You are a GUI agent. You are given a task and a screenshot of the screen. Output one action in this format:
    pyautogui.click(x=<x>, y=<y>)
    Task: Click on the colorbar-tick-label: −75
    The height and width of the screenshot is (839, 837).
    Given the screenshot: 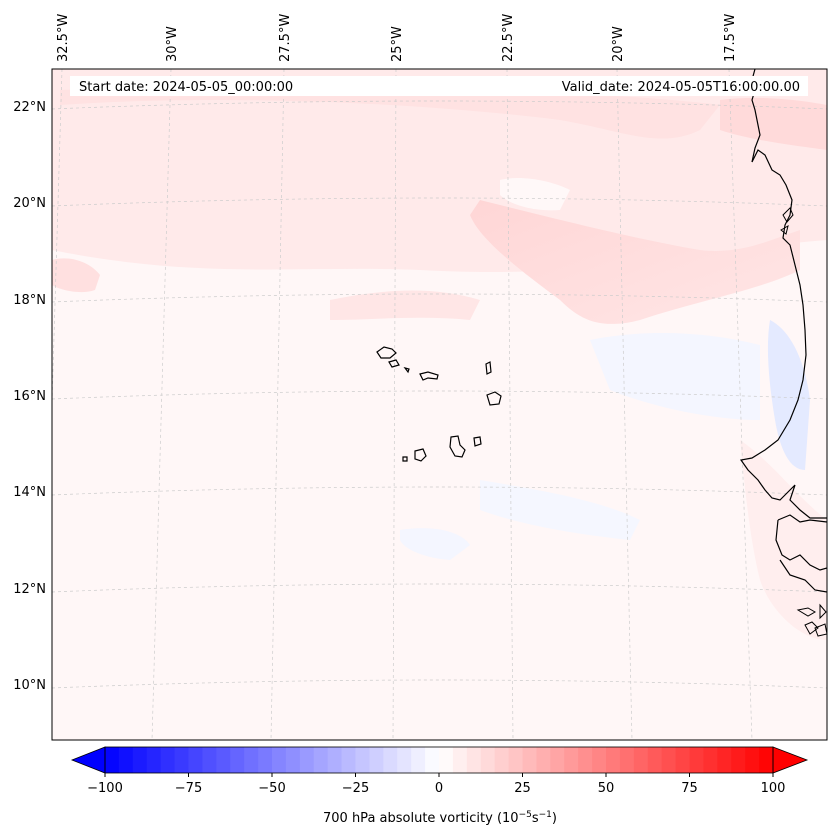 What is the action you would take?
    pyautogui.click(x=188, y=788)
    